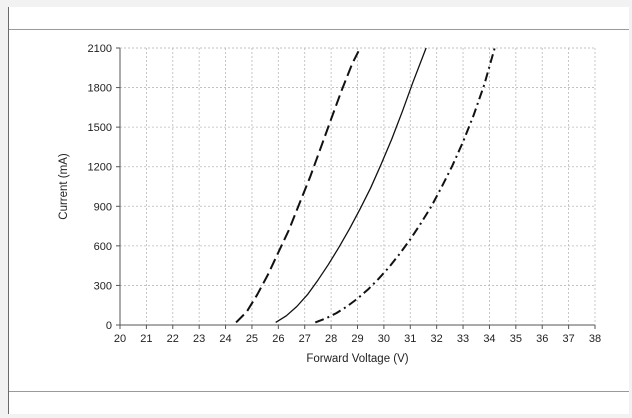 The width and height of the screenshot is (632, 418). What do you see at coordinates (542, 339) in the screenshot?
I see `x-tick-label: 36` at bounding box center [542, 339].